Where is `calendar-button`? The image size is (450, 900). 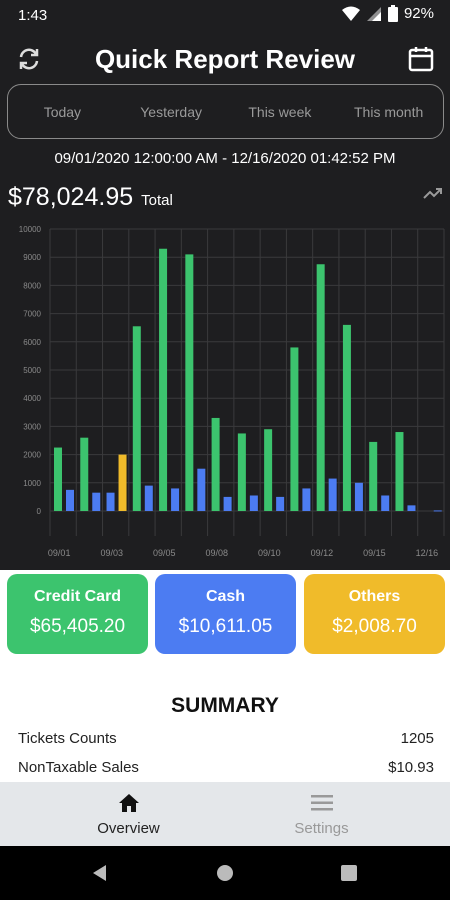 calendar-button is located at coordinates (421, 59).